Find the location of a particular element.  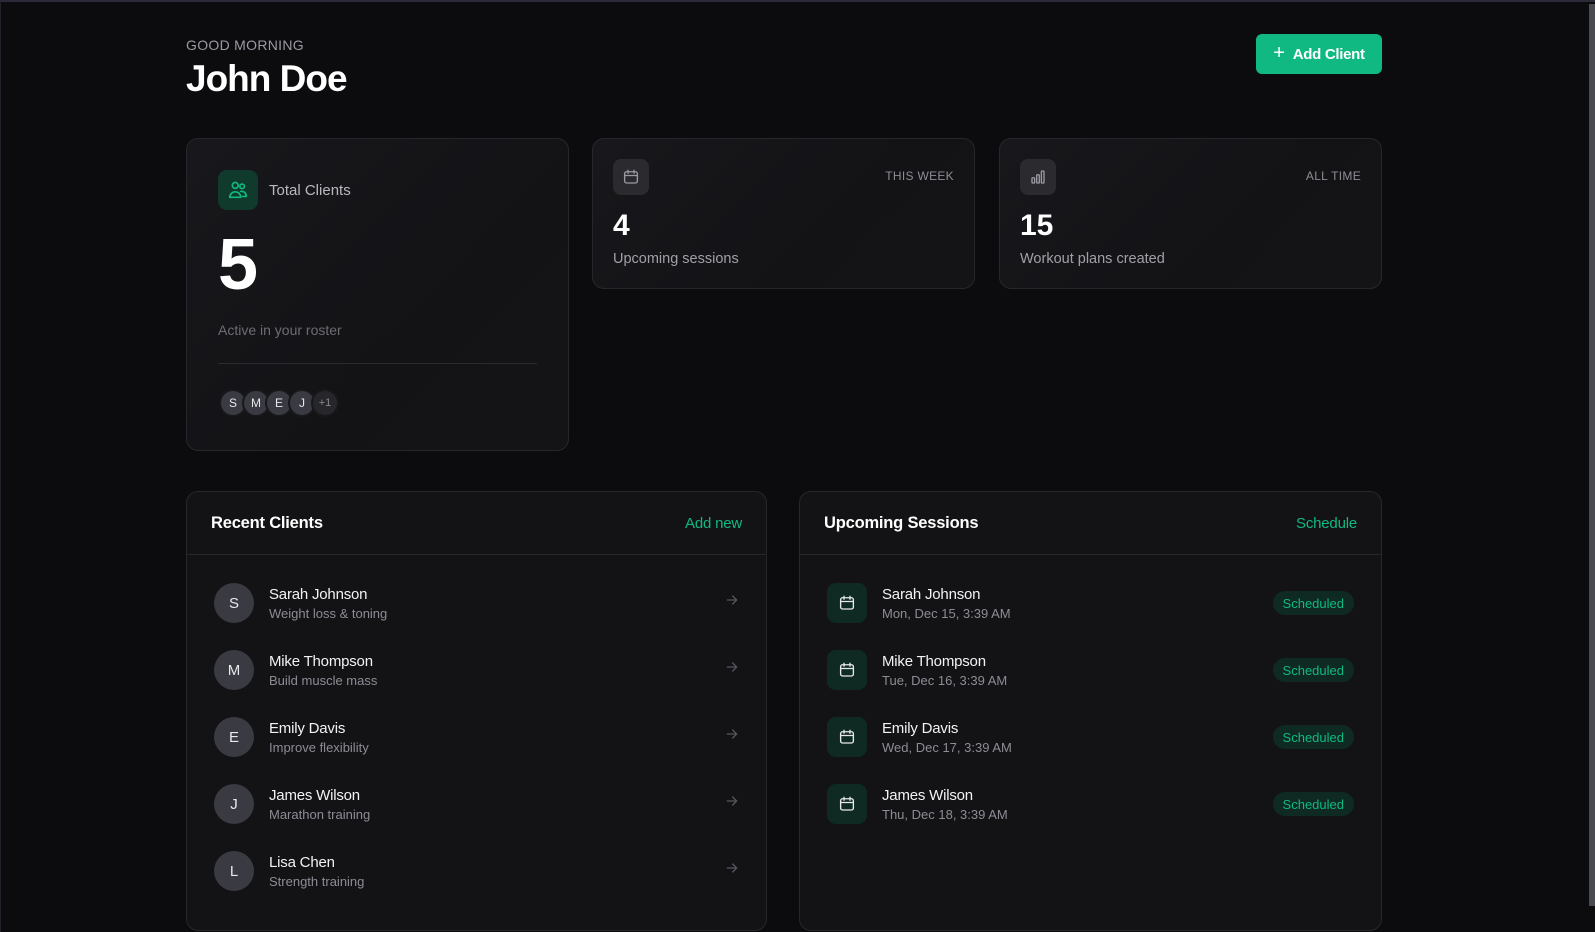

session-client-name: Mike Thompson is located at coordinates (934, 661).